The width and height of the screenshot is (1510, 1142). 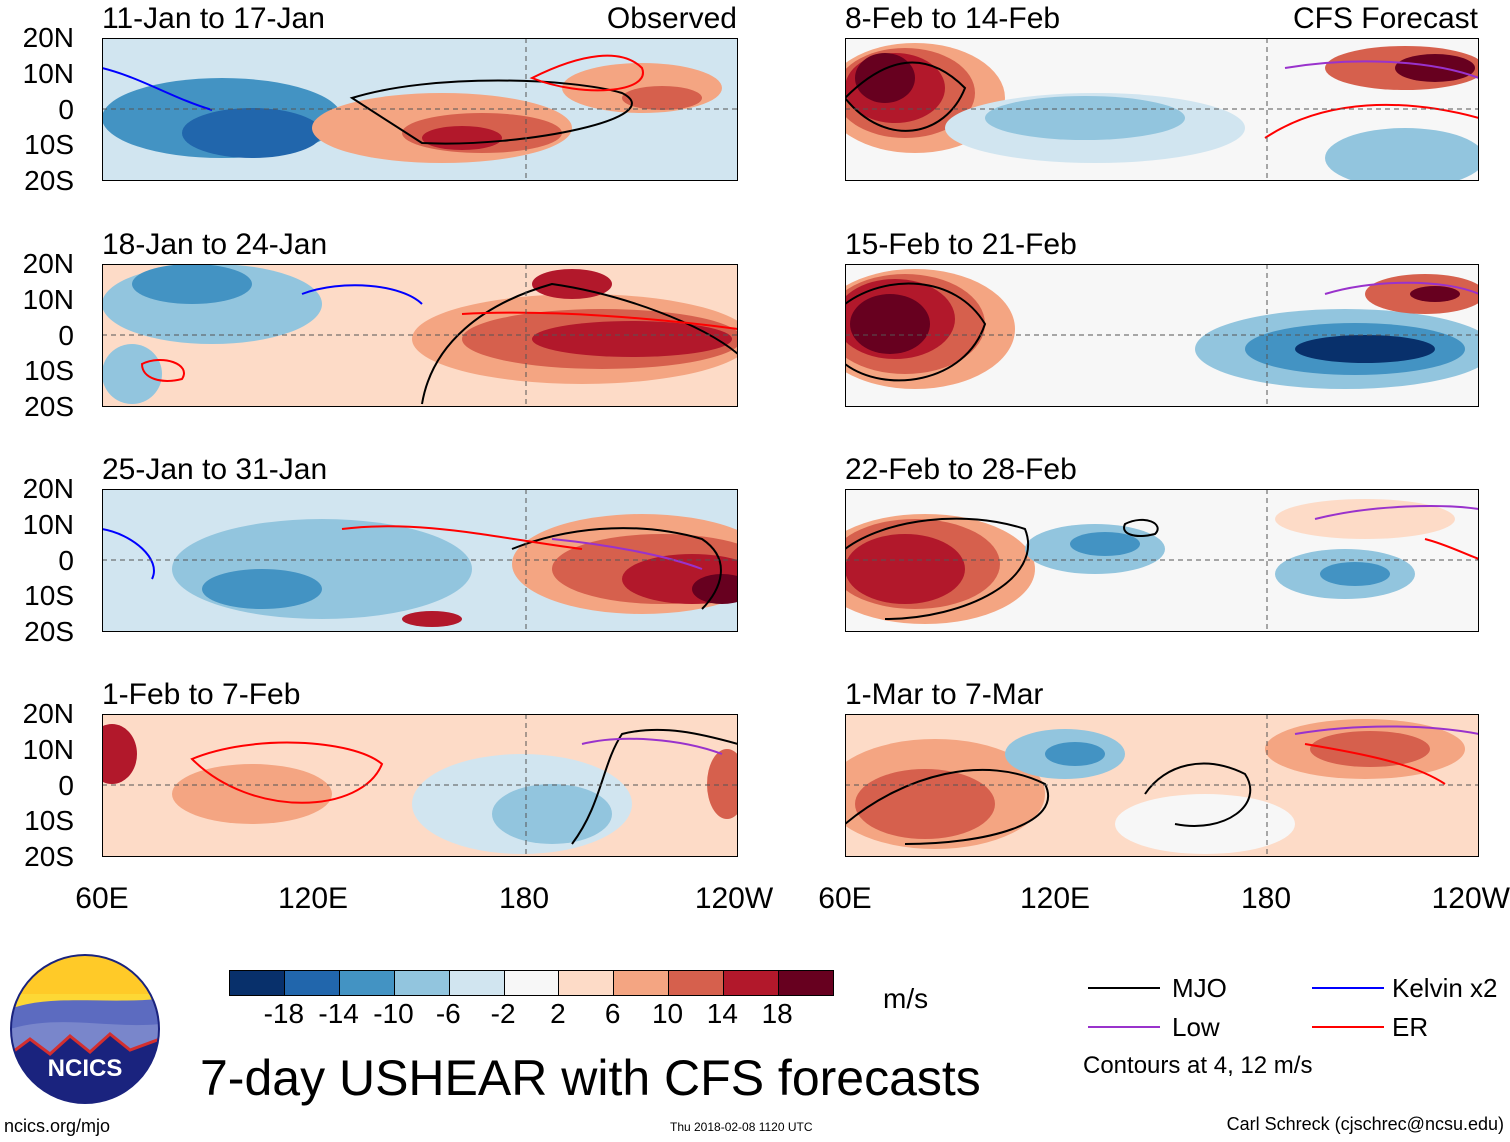 I want to click on legend-label: Kelvin x2, so click(x=1445, y=988).